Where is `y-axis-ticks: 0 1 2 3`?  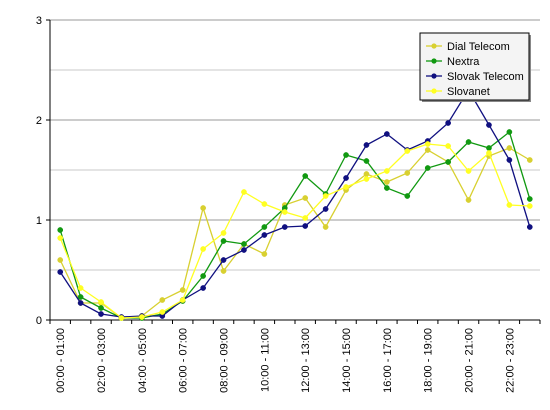 y-axis-ticks: 0 1 2 3 is located at coordinates (43, 171).